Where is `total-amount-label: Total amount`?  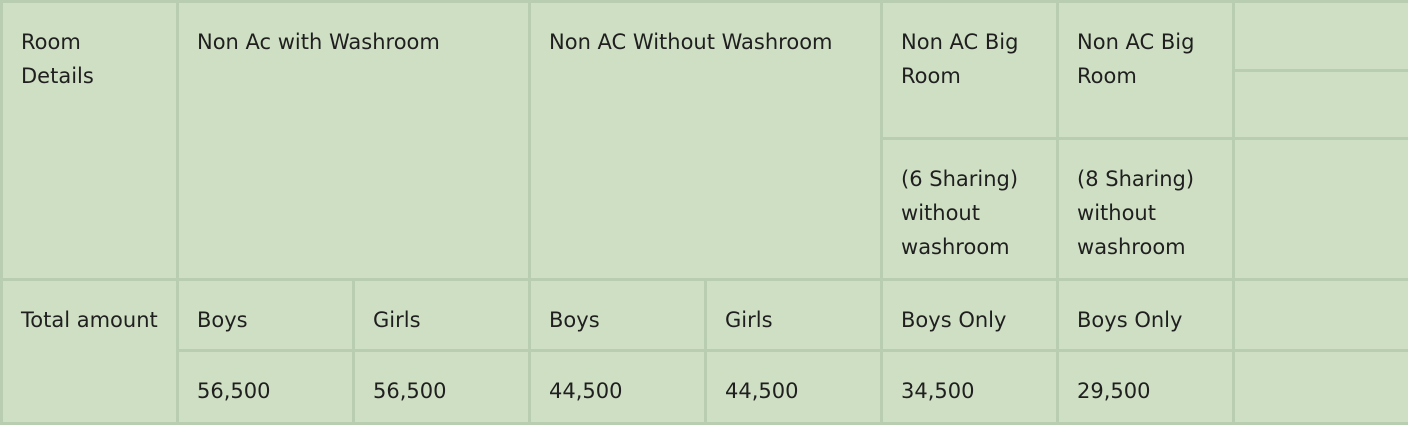 total-amount-label: Total amount is located at coordinates (90, 352).